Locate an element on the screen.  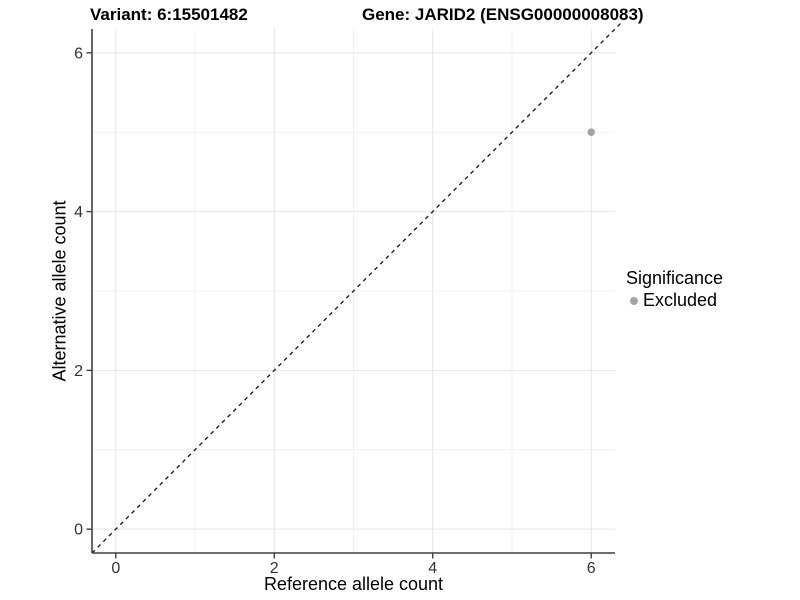
legend: Significance Excluded is located at coordinates (674, 289).